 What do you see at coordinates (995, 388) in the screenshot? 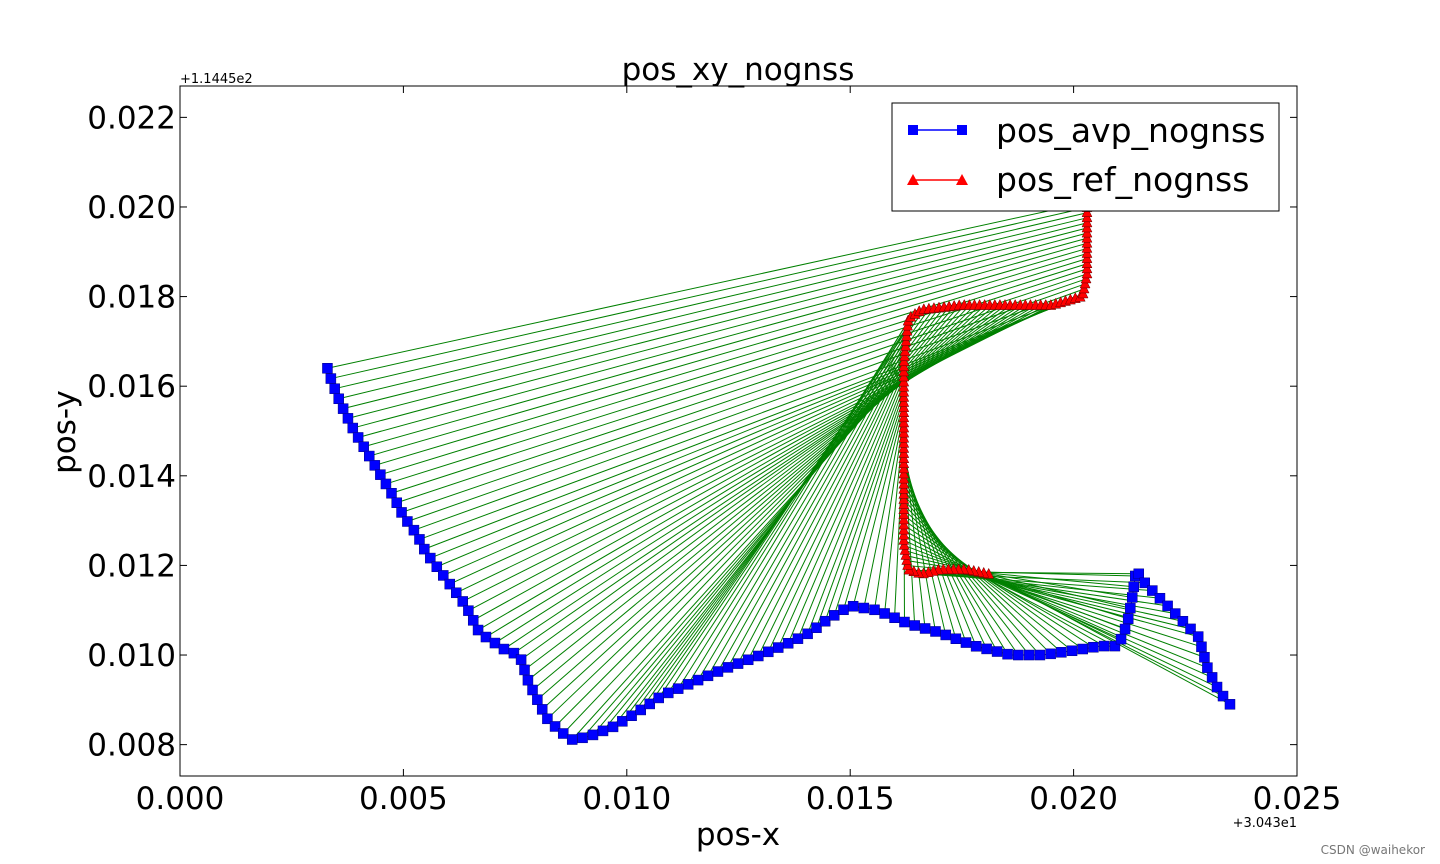
I see `series-line-ref` at bounding box center [995, 388].